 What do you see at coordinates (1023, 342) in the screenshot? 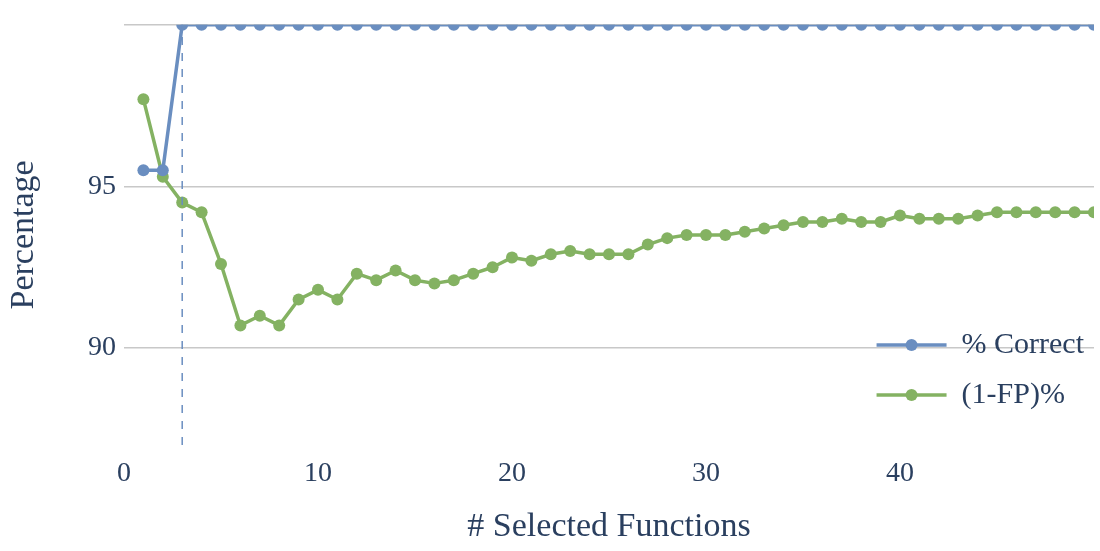
I see `legend-label: % Correct` at bounding box center [1023, 342].